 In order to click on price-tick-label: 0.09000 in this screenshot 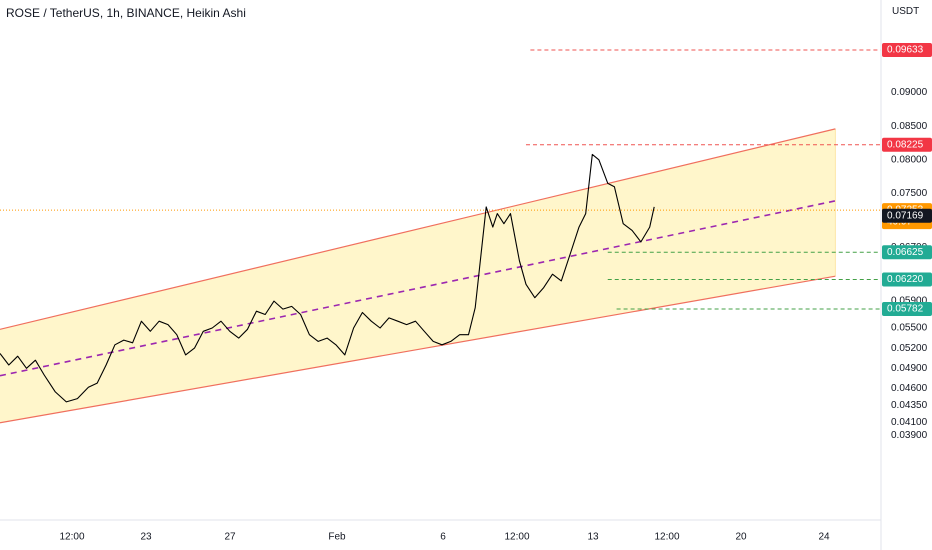, I will do `click(909, 92)`.